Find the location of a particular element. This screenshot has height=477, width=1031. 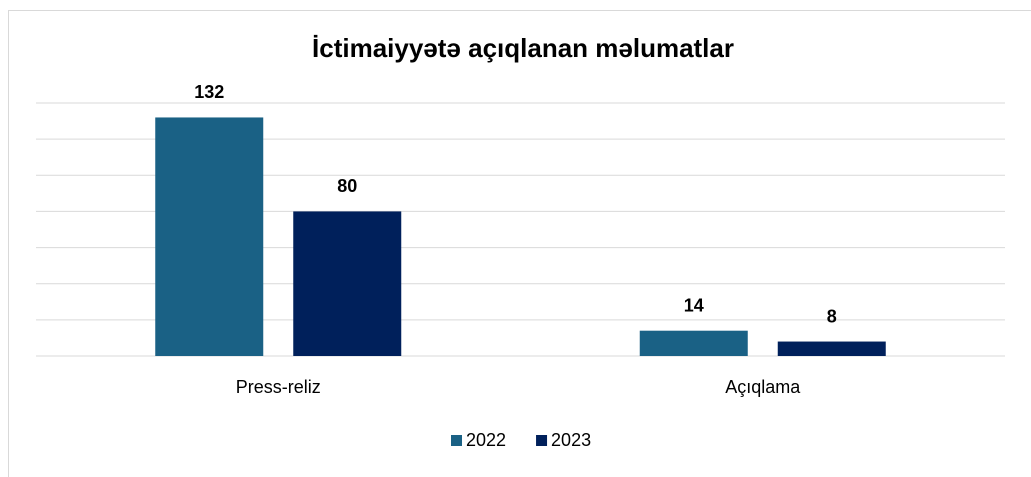

legend-label: 2023 is located at coordinates (571, 440).